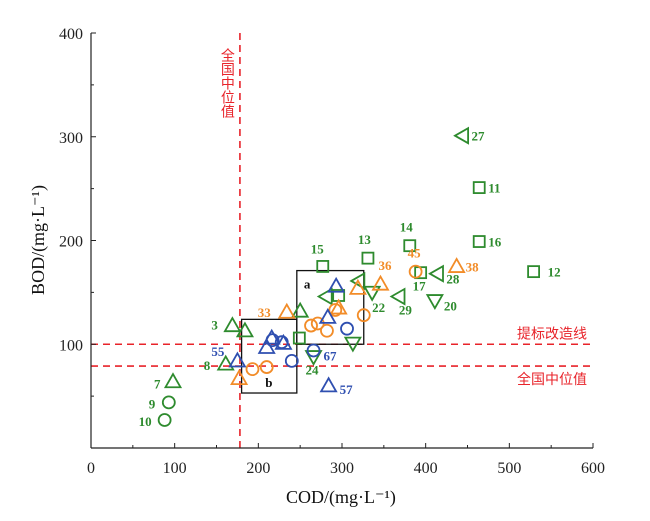 The width and height of the screenshot is (650, 521). I want to click on point-label: 11, so click(494, 188).